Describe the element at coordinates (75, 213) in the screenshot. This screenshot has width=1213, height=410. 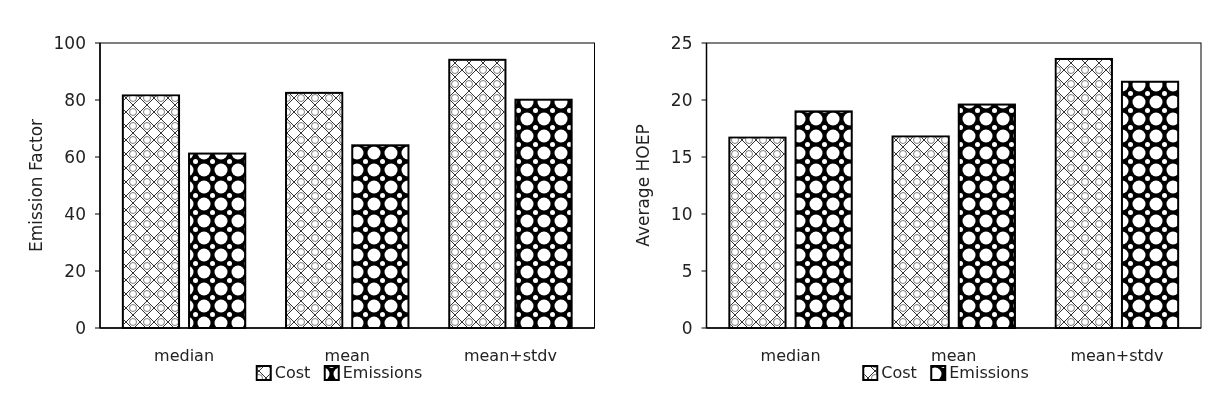
I see `y-tick-label: 40` at that location.